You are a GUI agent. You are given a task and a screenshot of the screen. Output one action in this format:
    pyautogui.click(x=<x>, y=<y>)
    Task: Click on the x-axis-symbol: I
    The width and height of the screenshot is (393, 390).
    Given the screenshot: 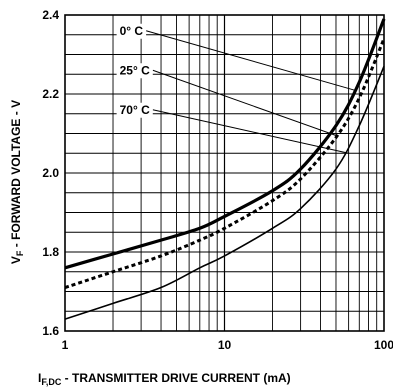 What is the action you would take?
    pyautogui.click(x=39, y=378)
    